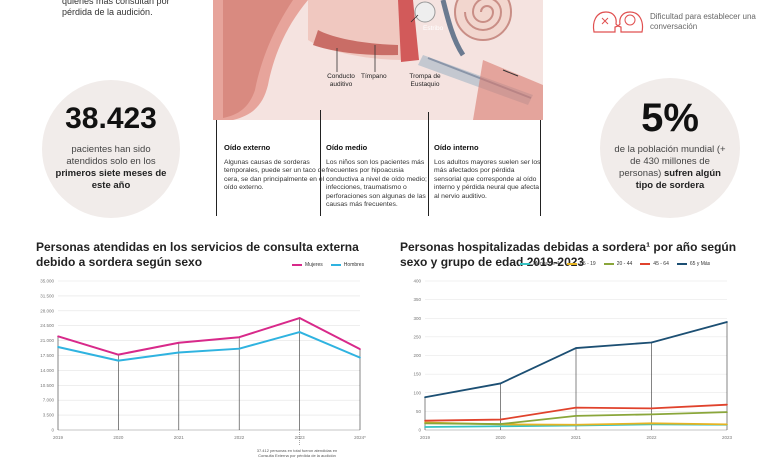 The height and width of the screenshot is (470, 780). I want to click on legend-g1: Menos de 4, so click(539, 264).